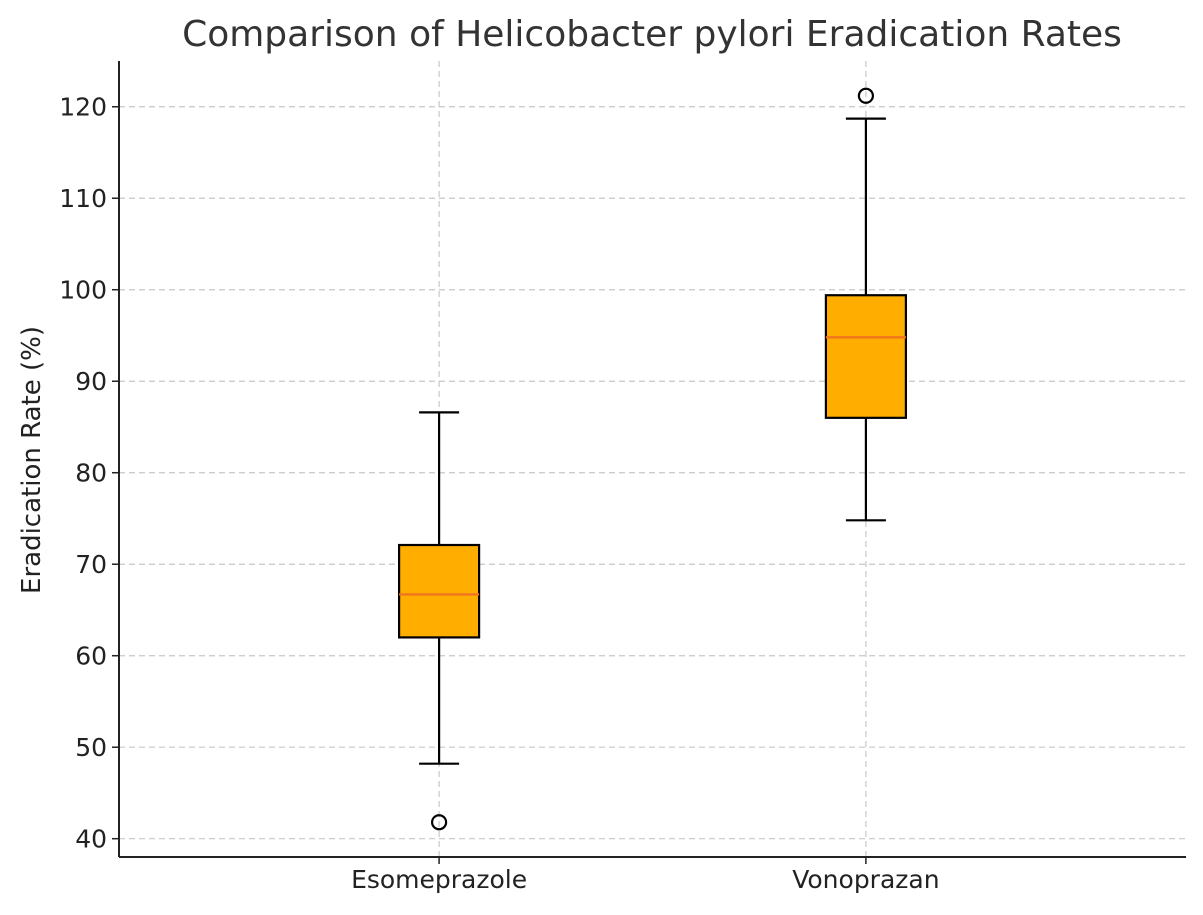 This screenshot has height=915, width=1203. Describe the element at coordinates (91, 473) in the screenshot. I see `y-tick-label: 80` at that location.